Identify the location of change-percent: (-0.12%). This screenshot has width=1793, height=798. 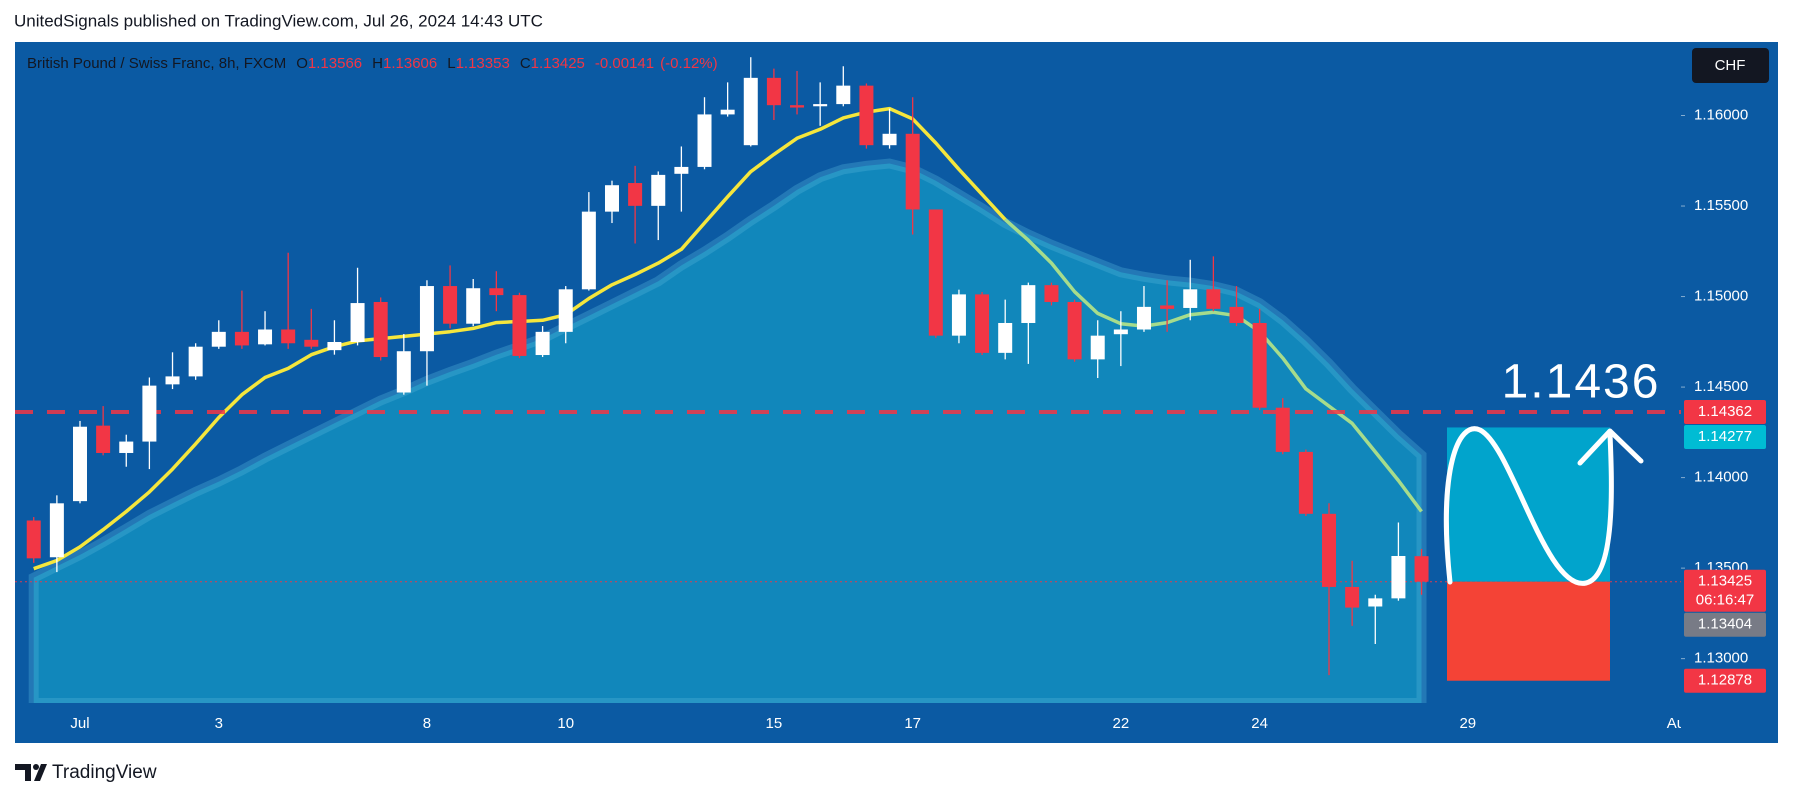
(689, 63).